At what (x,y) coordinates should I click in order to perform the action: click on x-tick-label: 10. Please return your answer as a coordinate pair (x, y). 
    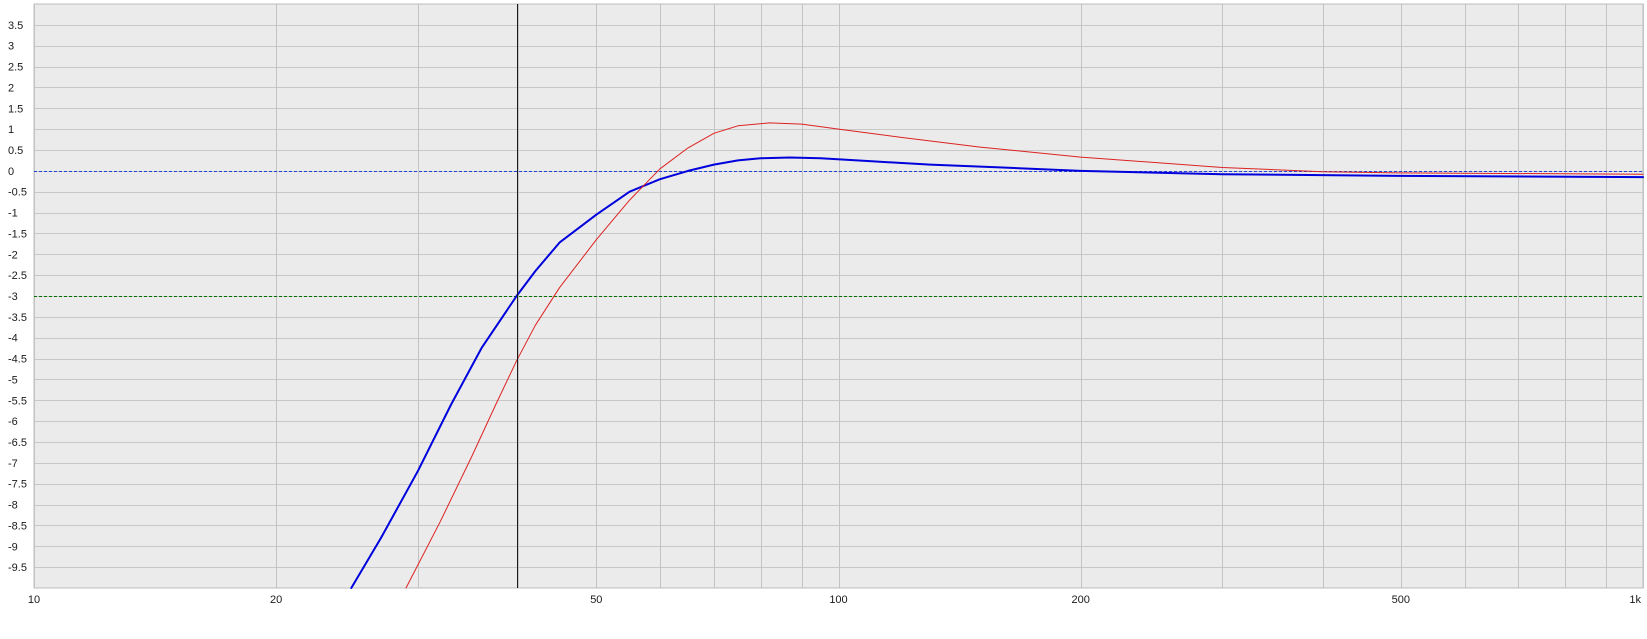
    Looking at the image, I should click on (34, 600).